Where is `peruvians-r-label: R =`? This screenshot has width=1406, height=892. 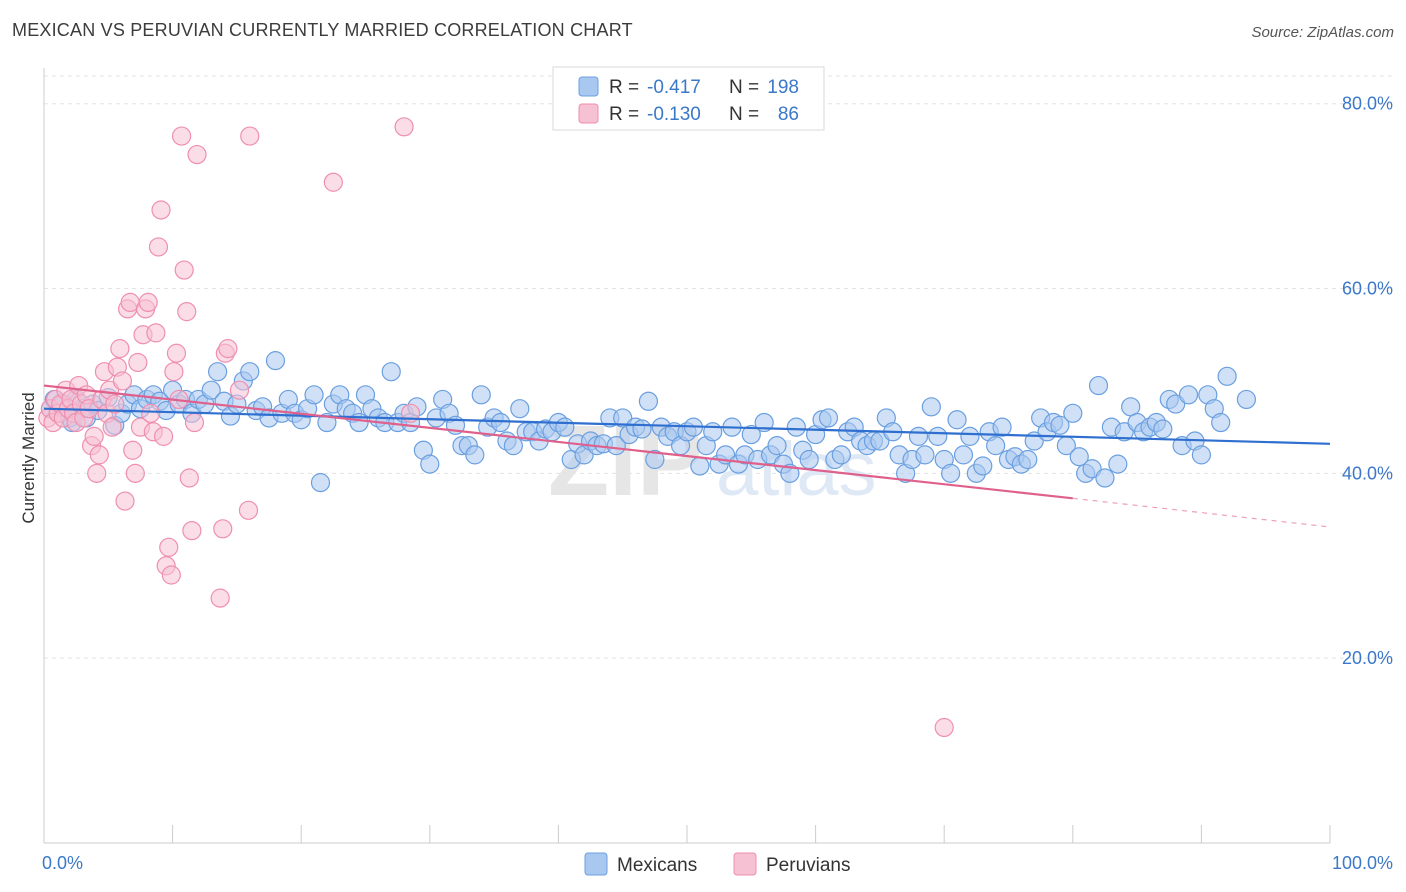 peruvians-r-label: R = is located at coordinates (624, 114).